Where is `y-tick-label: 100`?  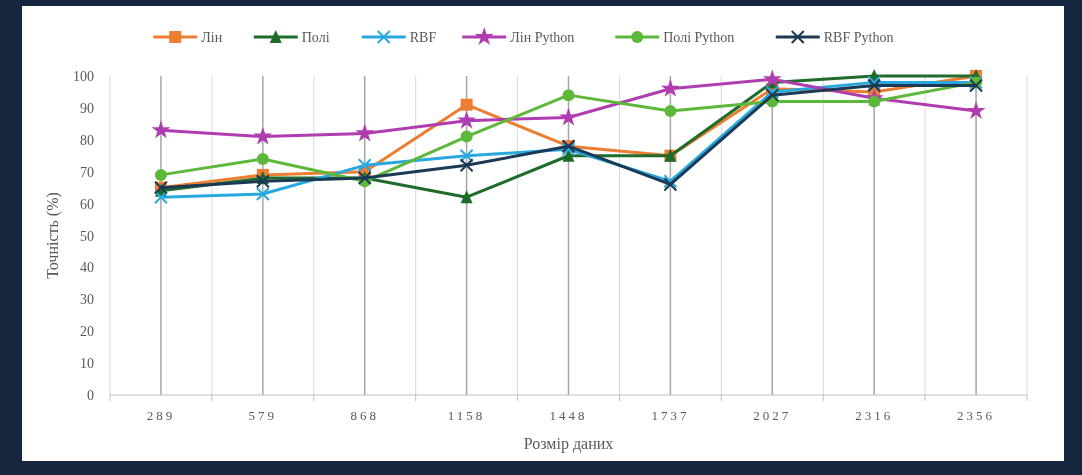 y-tick-label: 100 is located at coordinates (83, 76).